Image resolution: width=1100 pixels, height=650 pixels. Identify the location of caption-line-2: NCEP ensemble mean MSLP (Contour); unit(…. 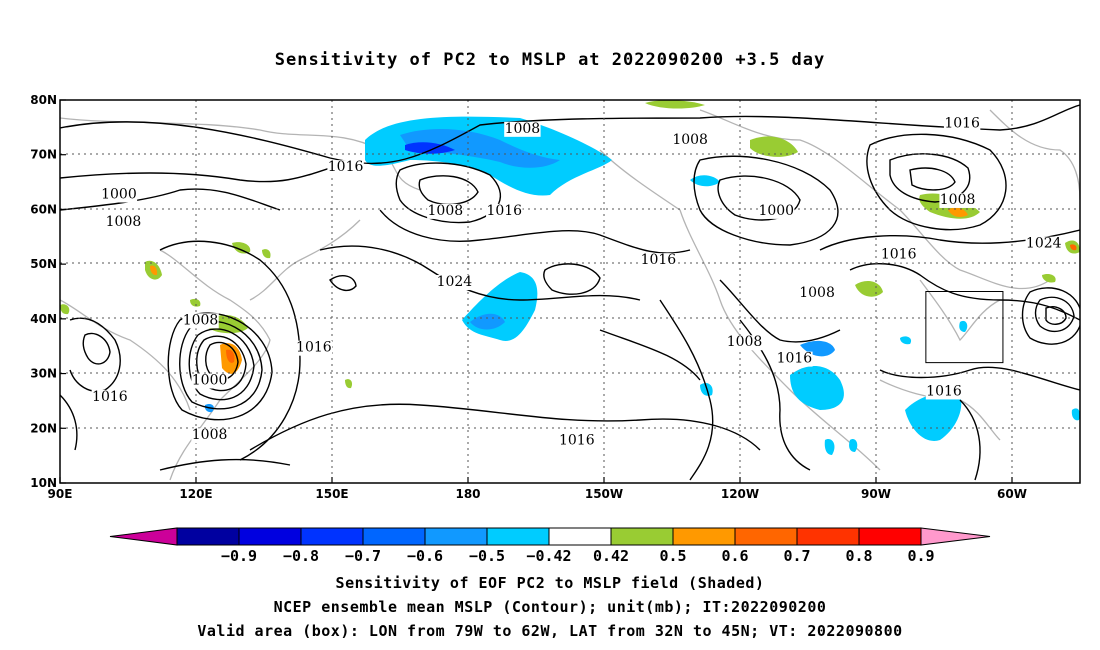
(550, 607).